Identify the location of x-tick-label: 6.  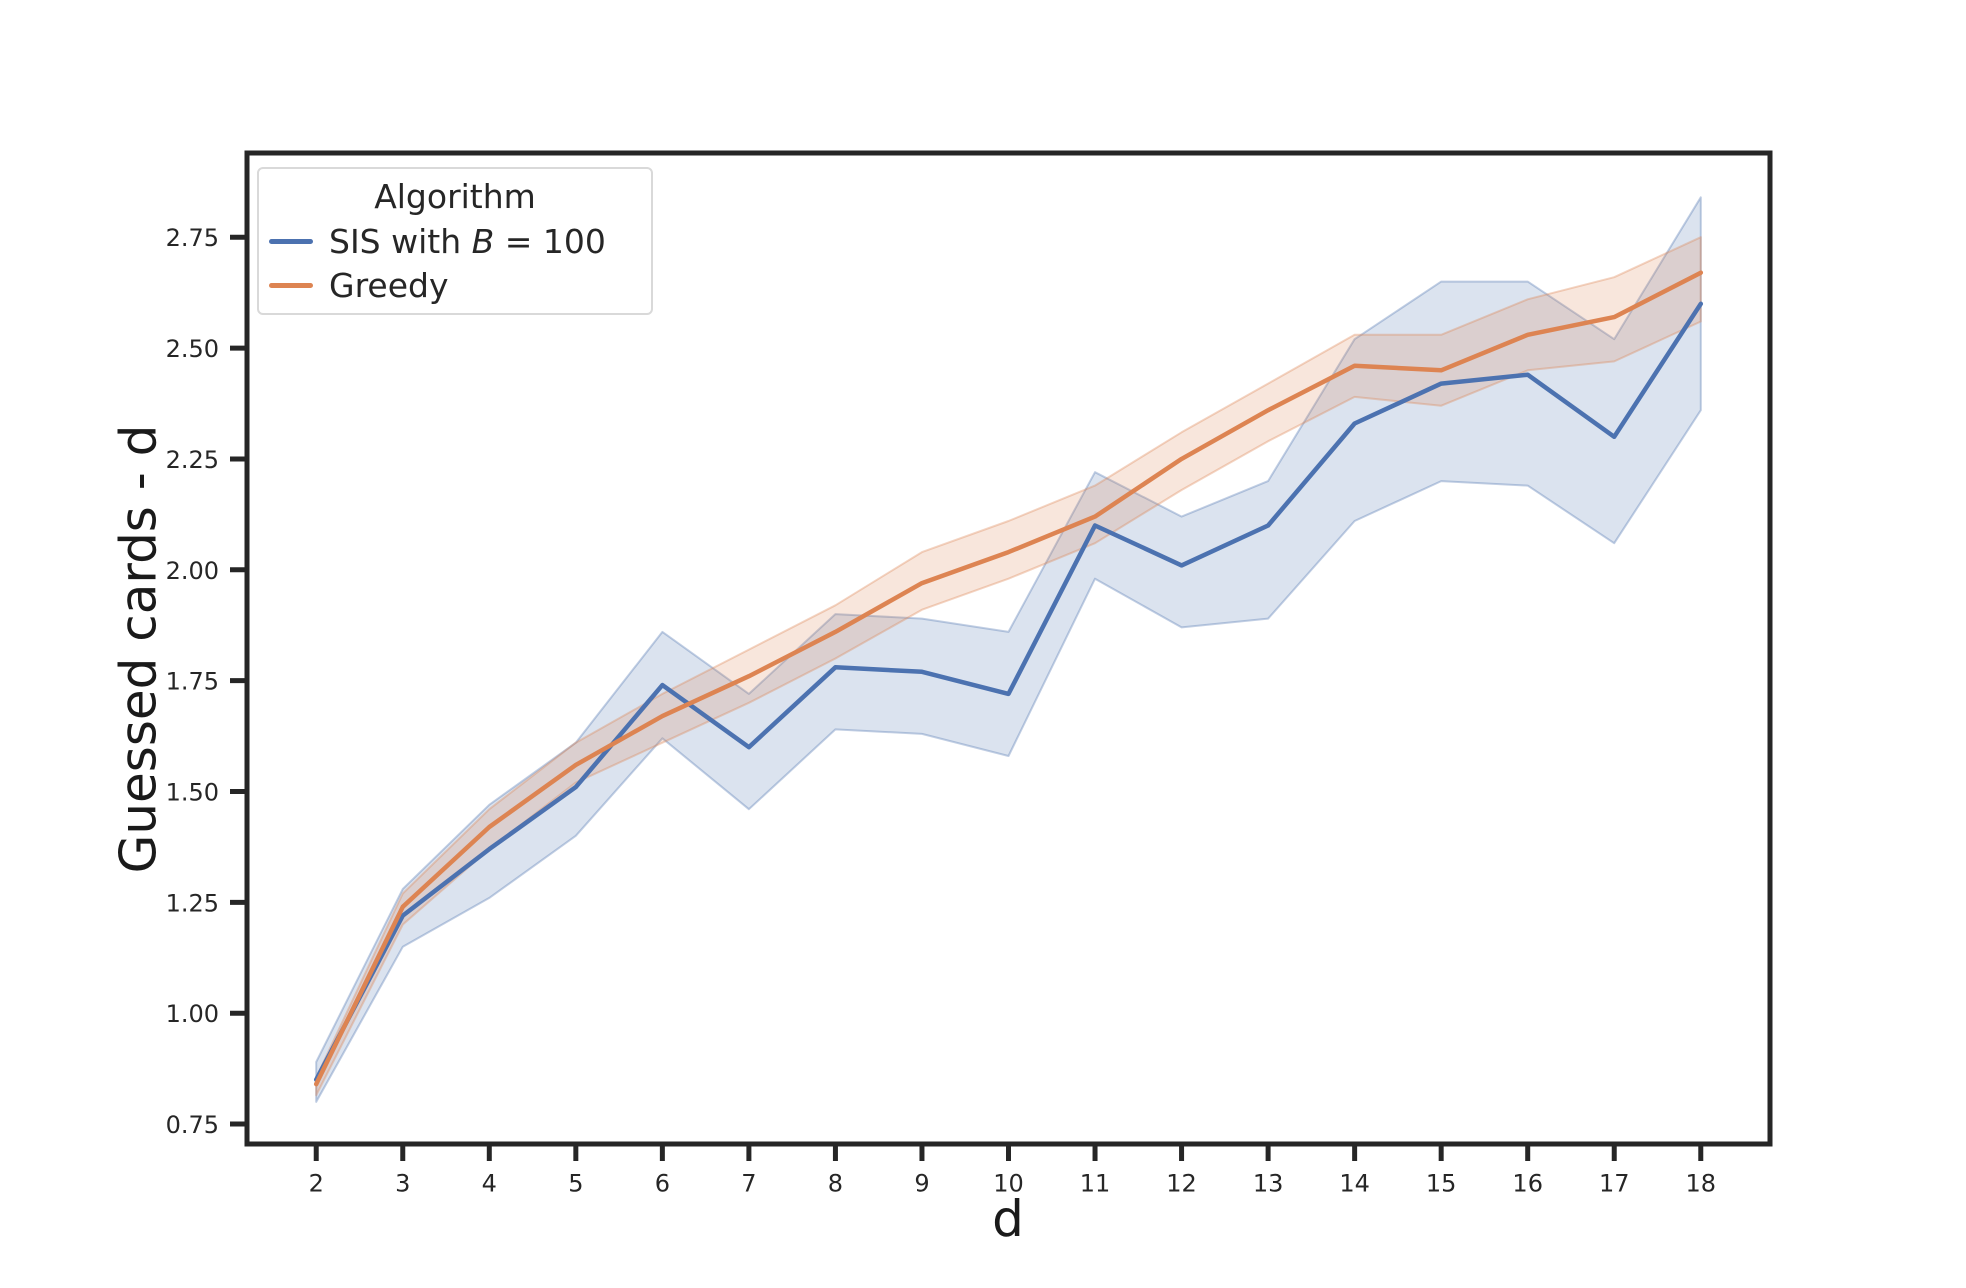
(662, 1184).